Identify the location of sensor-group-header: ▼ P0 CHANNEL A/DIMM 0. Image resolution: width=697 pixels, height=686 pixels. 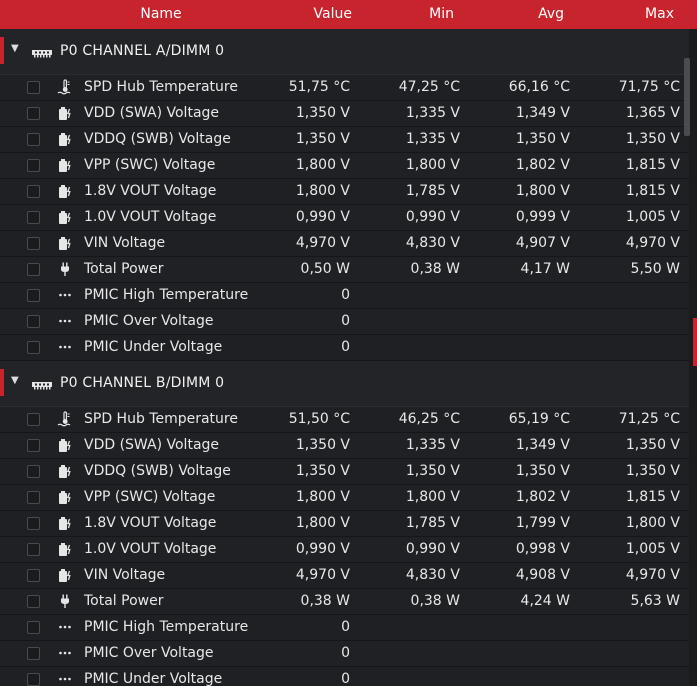
(344, 52).